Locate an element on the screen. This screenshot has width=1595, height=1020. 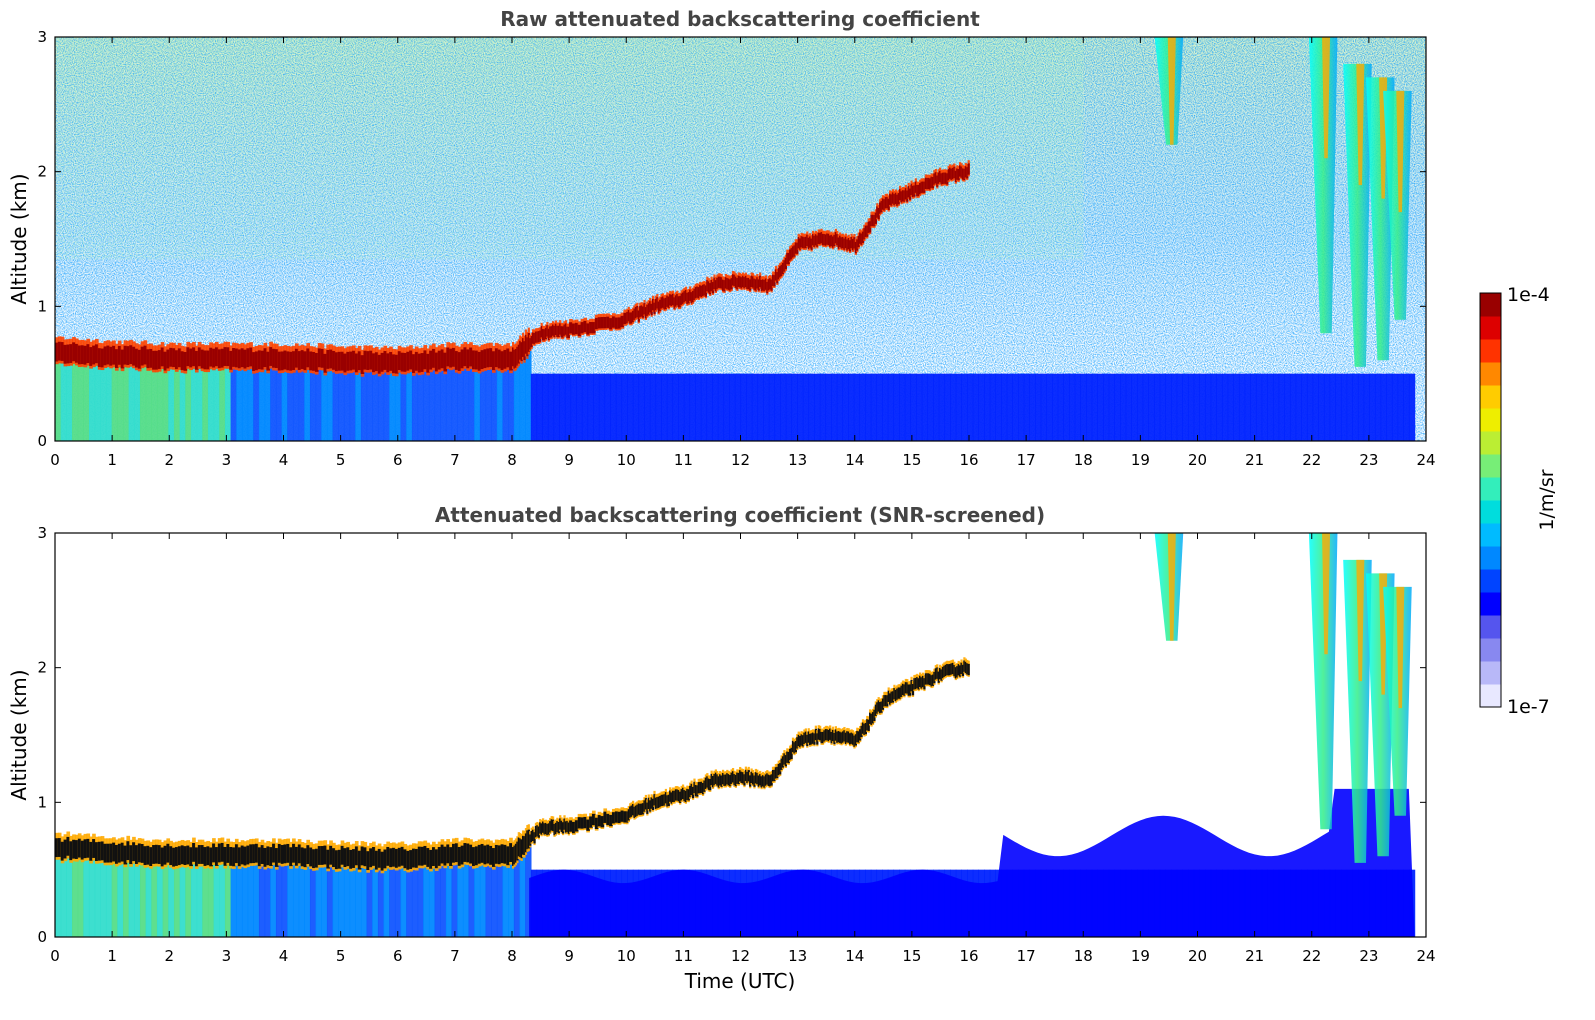
colorbar-frame is located at coordinates (1490, 500).